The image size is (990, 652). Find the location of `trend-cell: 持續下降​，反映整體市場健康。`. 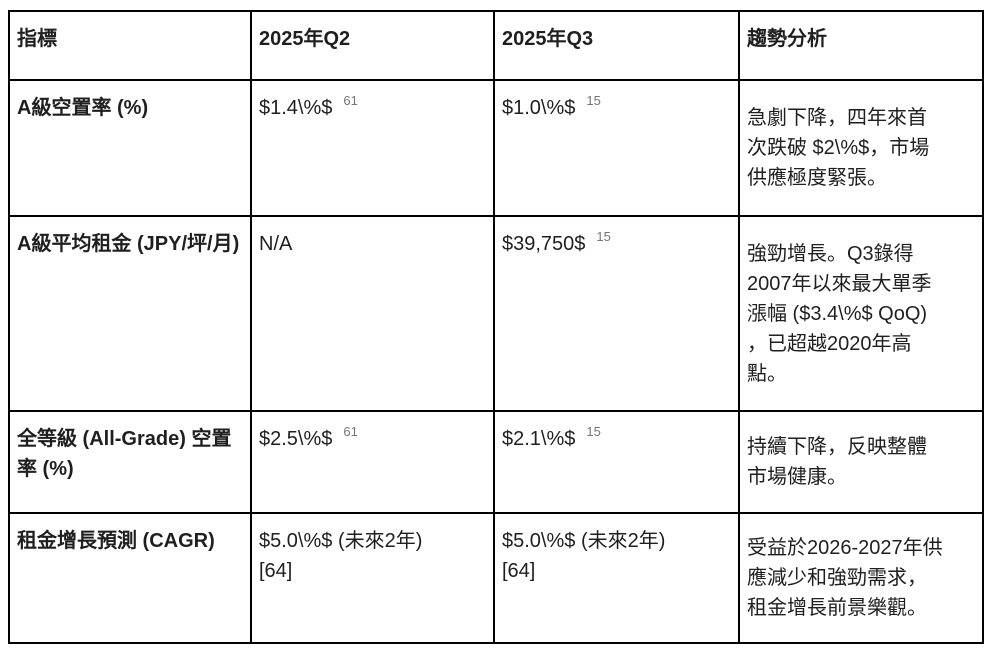

trend-cell: 持續下降​，反映整體市場健康。 is located at coordinates (861, 462).